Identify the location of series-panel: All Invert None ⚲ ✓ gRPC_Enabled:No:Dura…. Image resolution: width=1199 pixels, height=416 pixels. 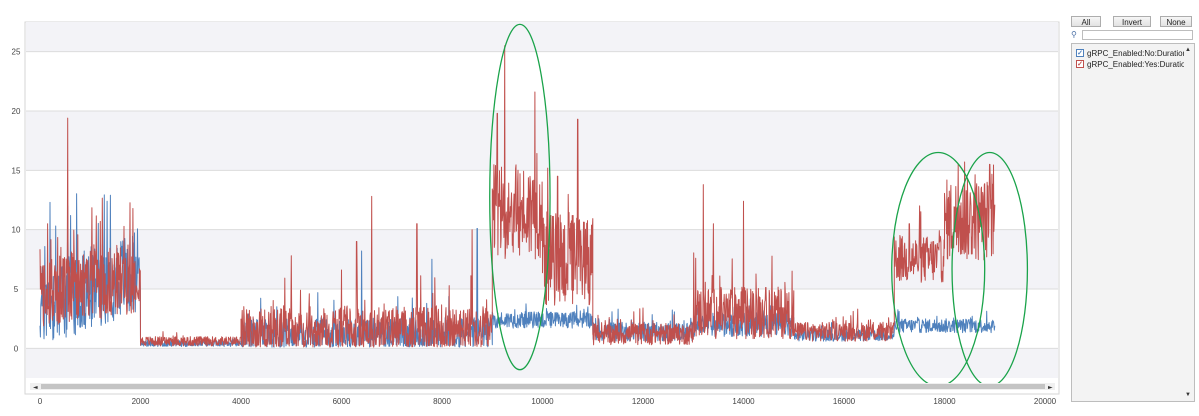
(1132, 208).